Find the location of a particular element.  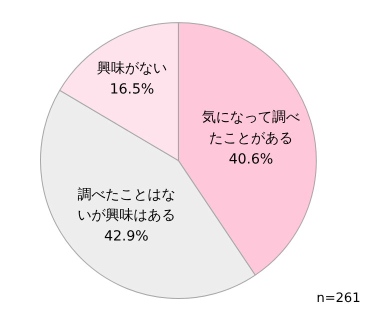

data-label: 40.6% is located at coordinates (251, 159).